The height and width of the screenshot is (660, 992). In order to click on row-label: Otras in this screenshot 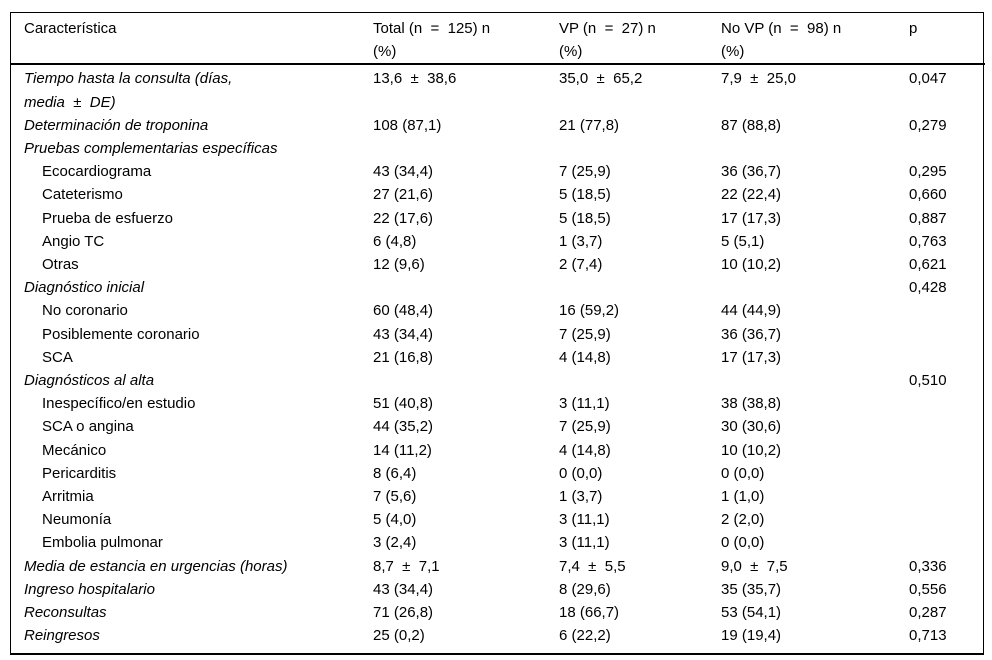, I will do `click(60, 265)`.